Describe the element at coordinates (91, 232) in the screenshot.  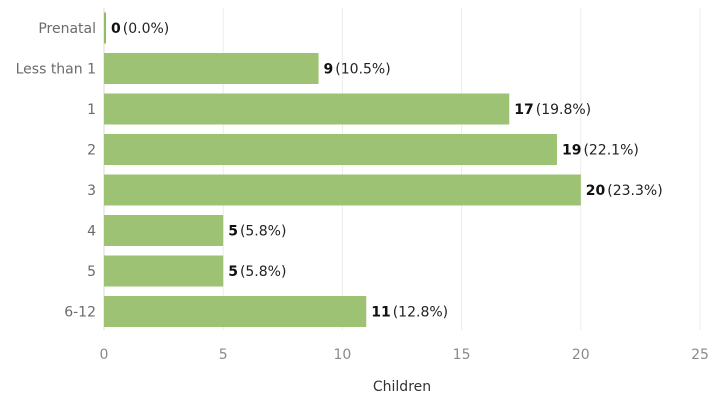
I see `category-label: 4` at that location.